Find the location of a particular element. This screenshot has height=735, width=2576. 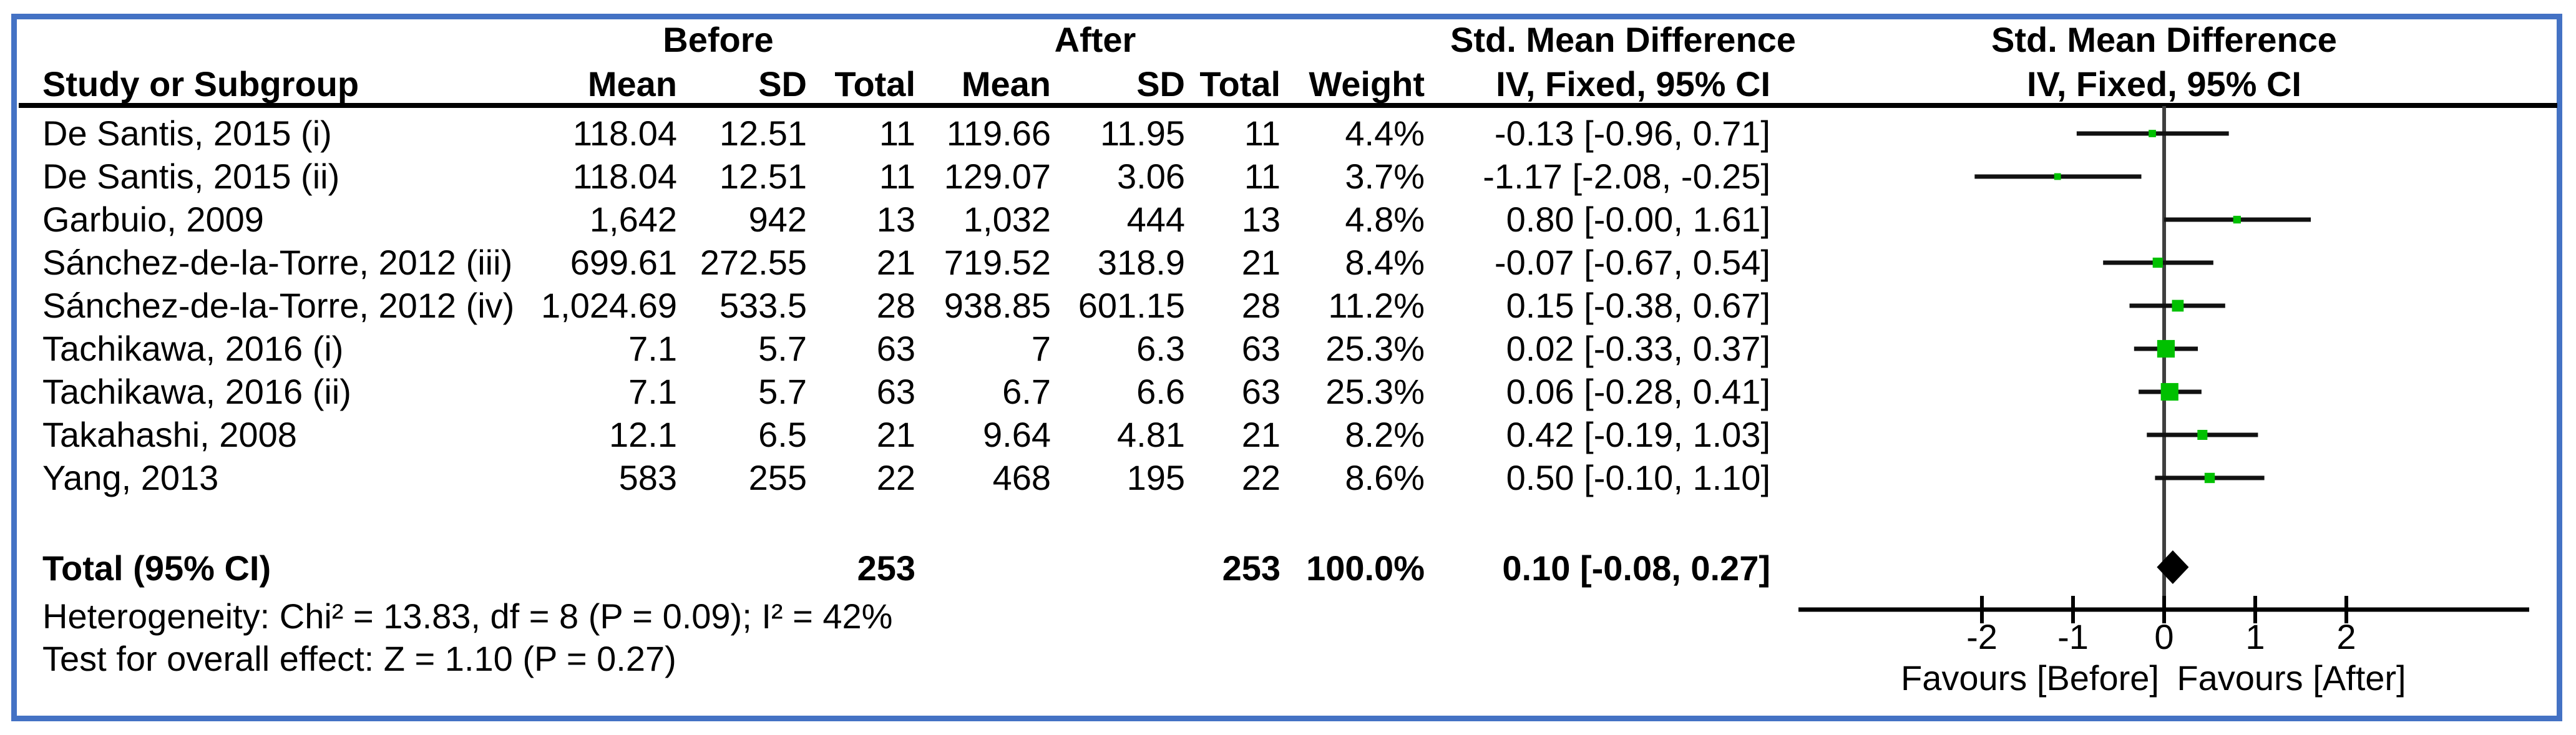

cell-after-sd: 3.06 is located at coordinates (1151, 176).